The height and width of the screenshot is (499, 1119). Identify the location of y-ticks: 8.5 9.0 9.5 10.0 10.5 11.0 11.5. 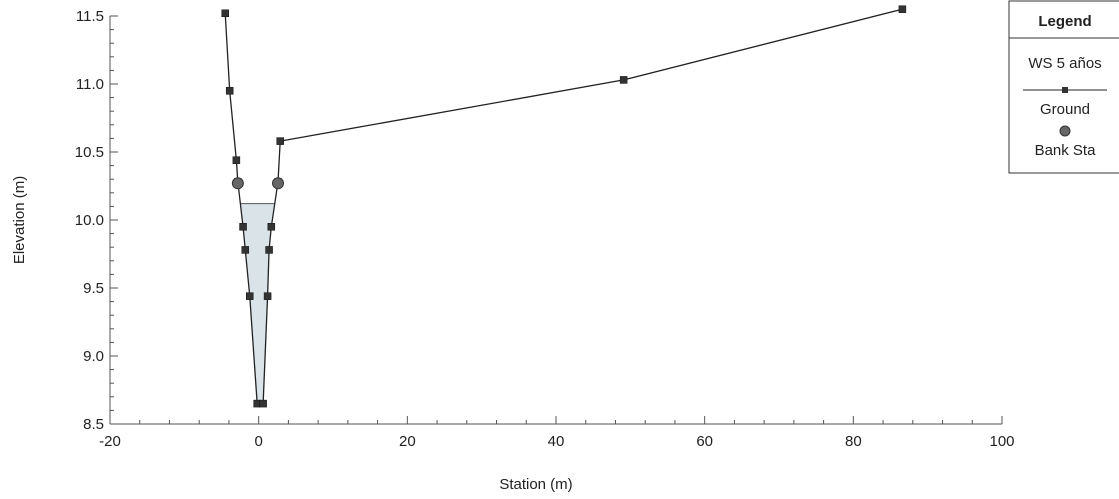
(96, 220).